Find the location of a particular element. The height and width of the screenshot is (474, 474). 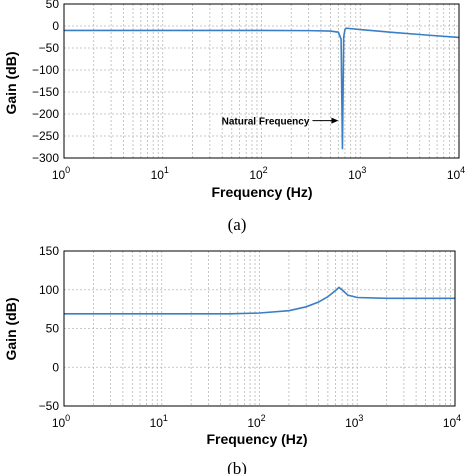

y-tick-label: −150 is located at coordinates (45, 92).